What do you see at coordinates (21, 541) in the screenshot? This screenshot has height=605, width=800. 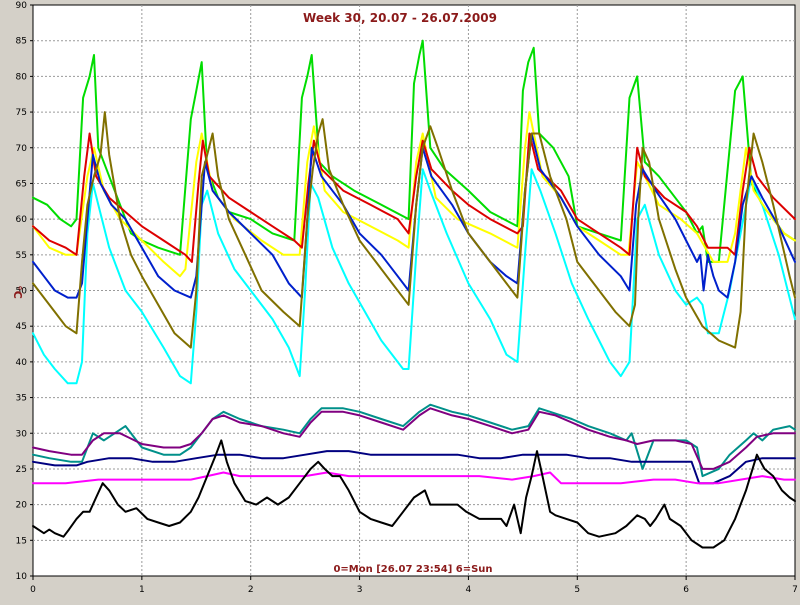 I see `y-tick-label: 15` at bounding box center [21, 541].